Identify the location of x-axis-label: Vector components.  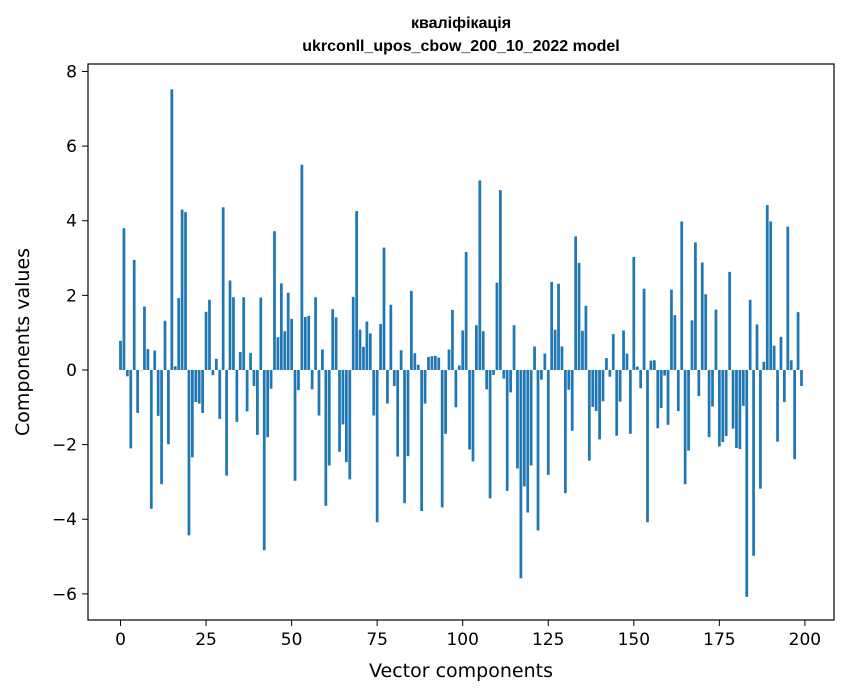
(461, 671).